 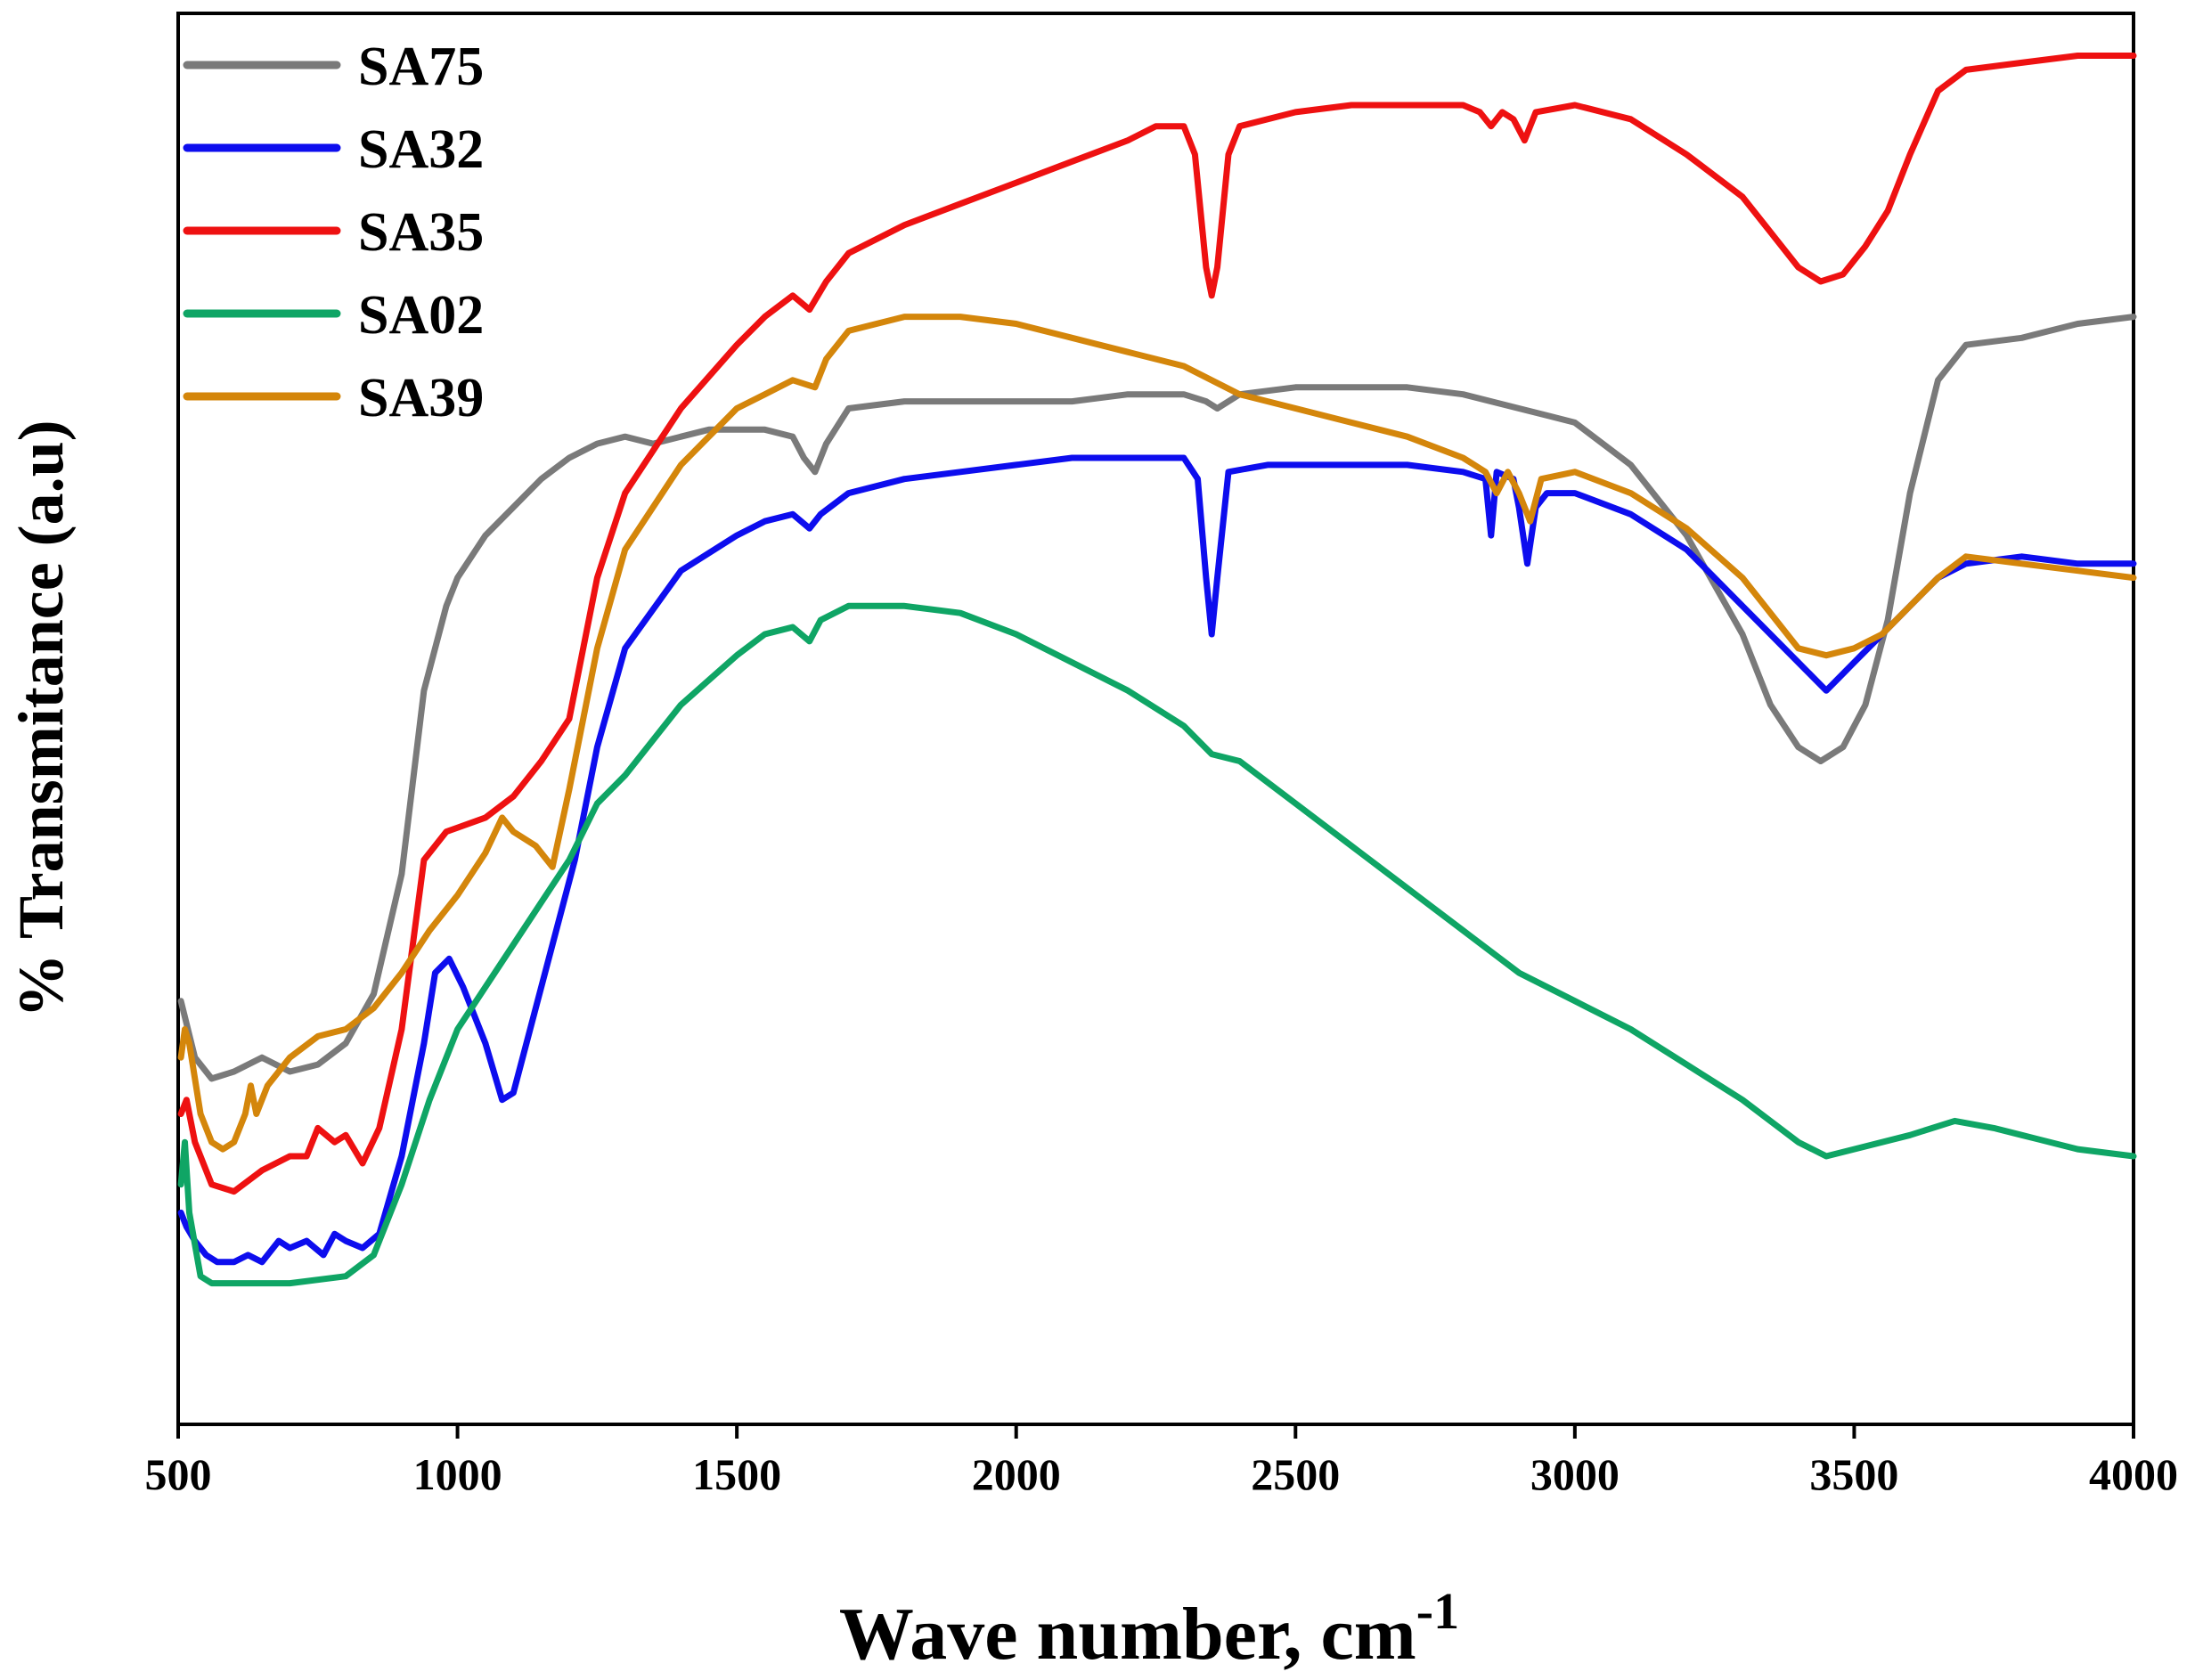 What do you see at coordinates (41, 718) in the screenshot?
I see `y-axis-title: % Transmitance (a.u)` at bounding box center [41, 718].